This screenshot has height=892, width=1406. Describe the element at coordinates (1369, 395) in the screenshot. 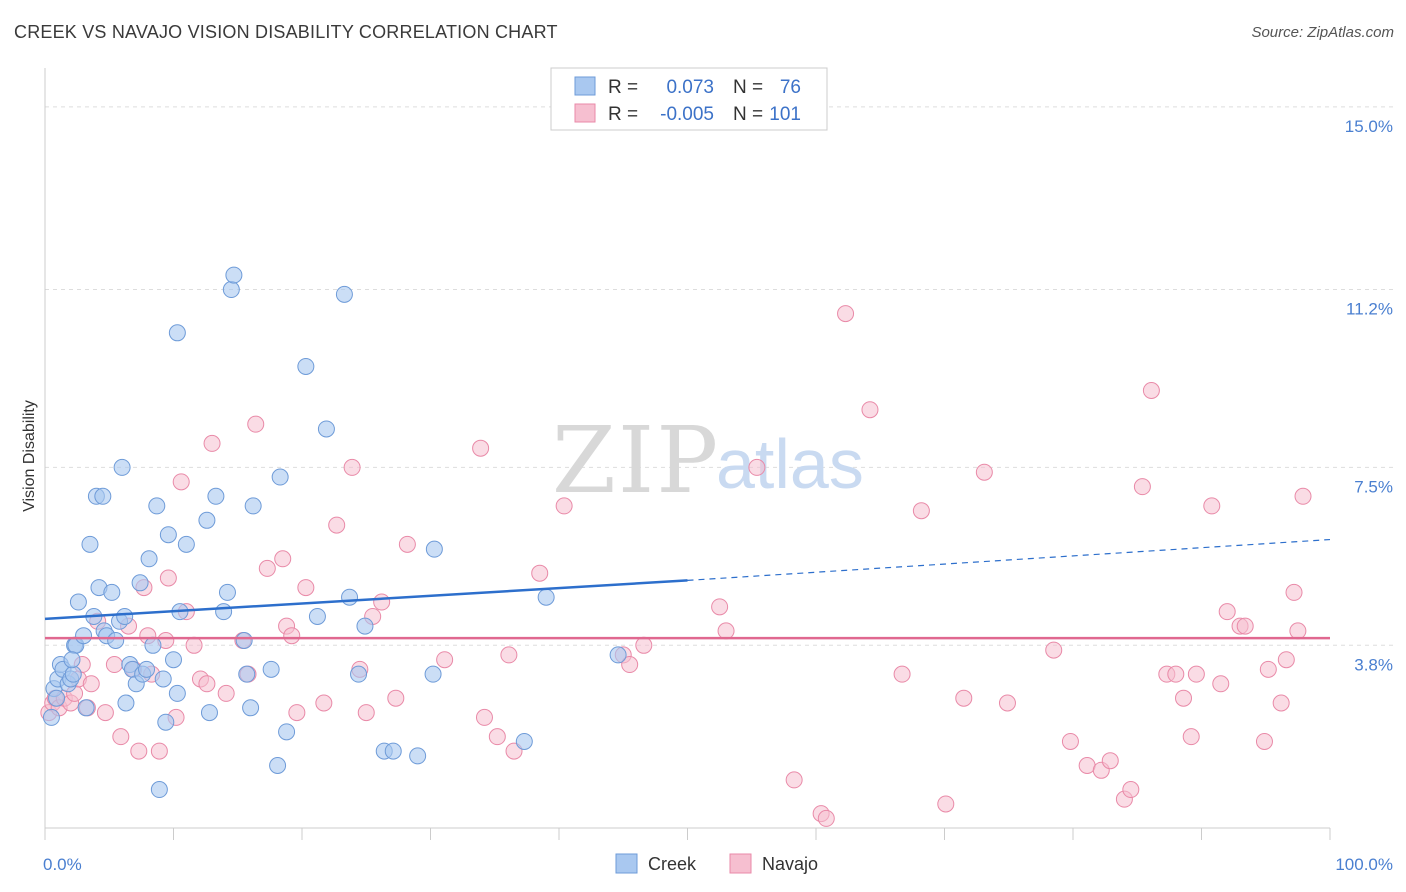

I see `y-tick-labels: 3.8% 7.5% 11.2% 15.0%` at that location.